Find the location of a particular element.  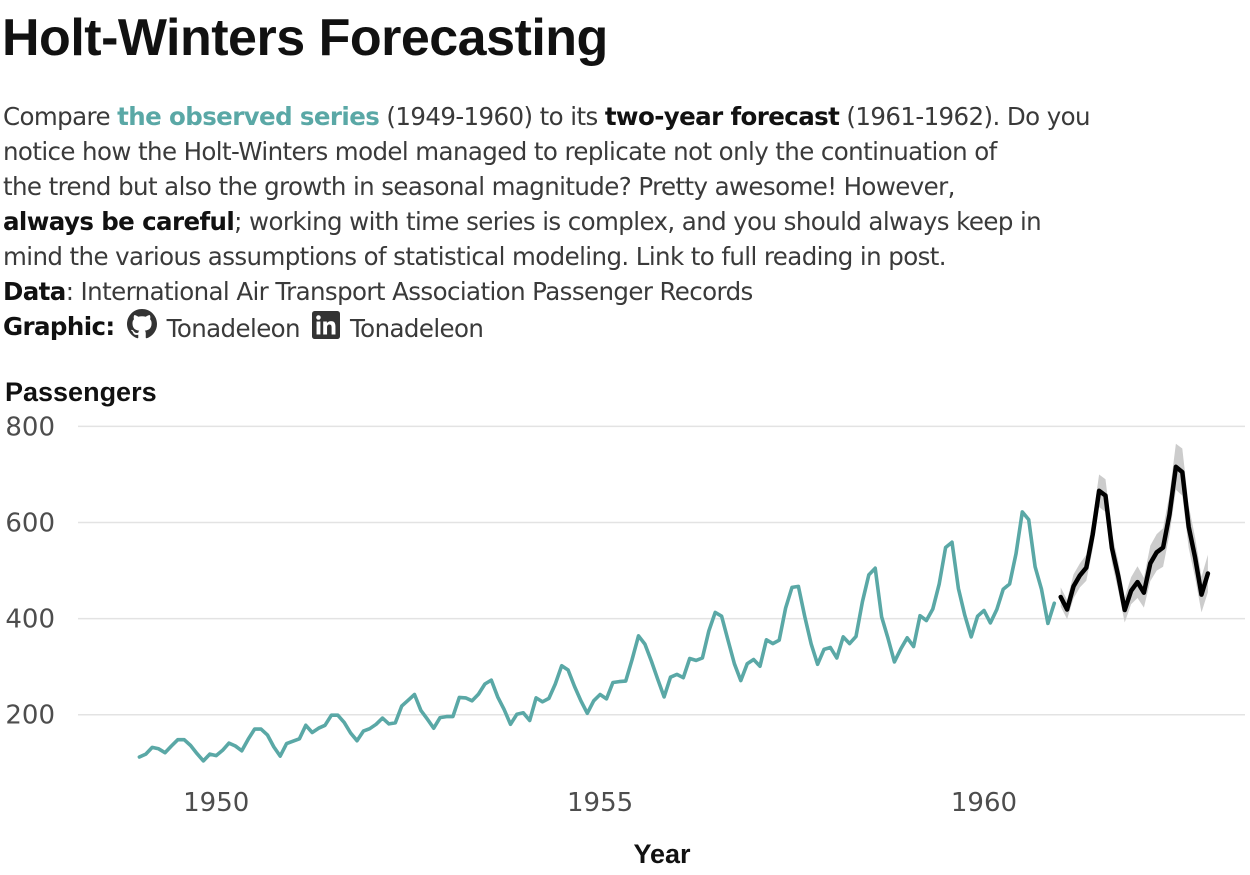

caution-highlight: always be careful is located at coordinates (119, 221).